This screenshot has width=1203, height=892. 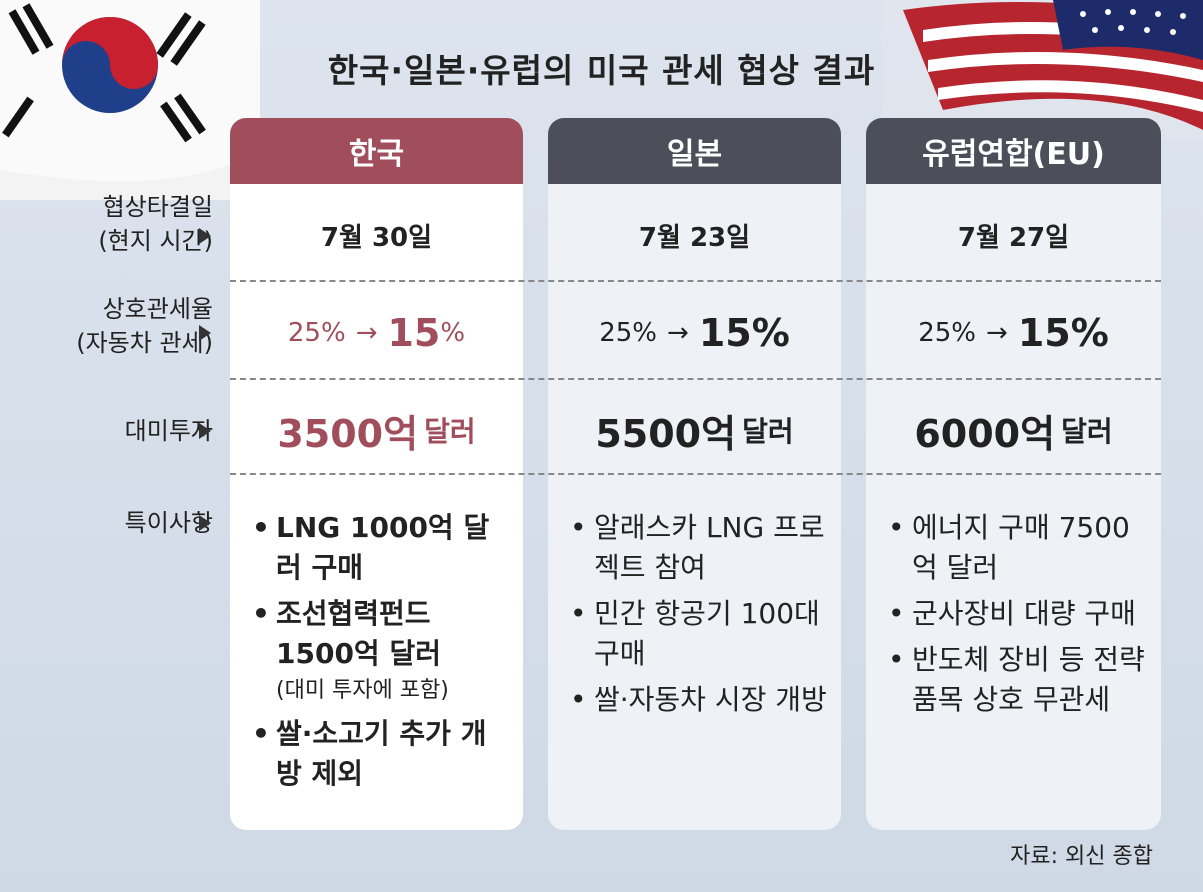 I want to click on note-text: 에너지 구매 7500억 달러, so click(x=1021, y=547).